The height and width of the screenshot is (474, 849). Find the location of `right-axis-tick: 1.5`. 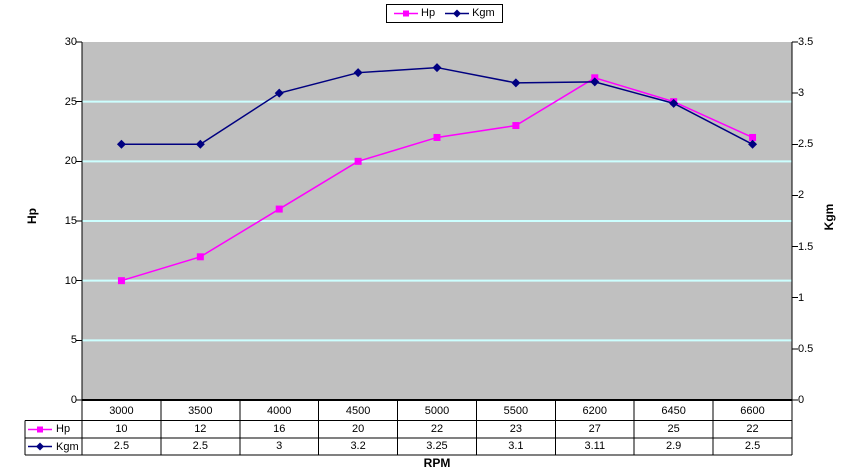

right-axis-tick: 1.5 is located at coordinates (806, 246).